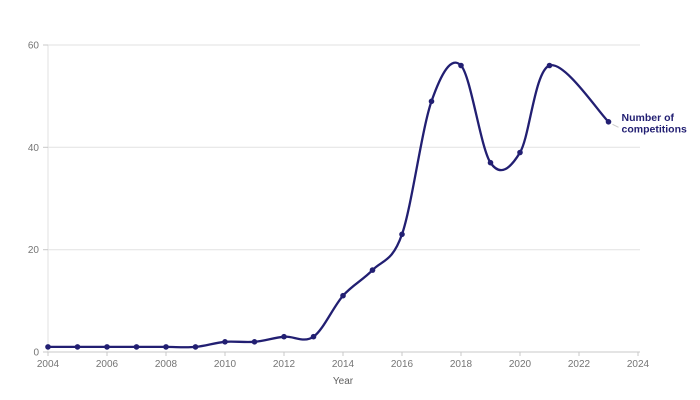 This screenshot has height=400, width=700. Describe the element at coordinates (34, 250) in the screenshot. I see `y-tick-label: 20` at that location.